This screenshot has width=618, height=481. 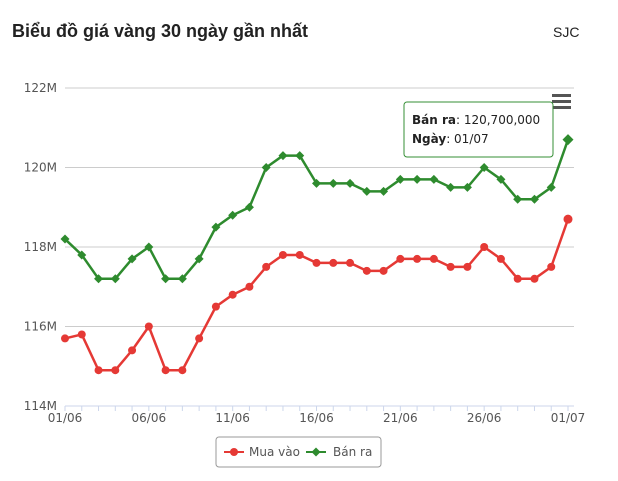 What do you see at coordinates (274, 452) in the screenshot?
I see `legend-buy-label: Mua vào` at bounding box center [274, 452].